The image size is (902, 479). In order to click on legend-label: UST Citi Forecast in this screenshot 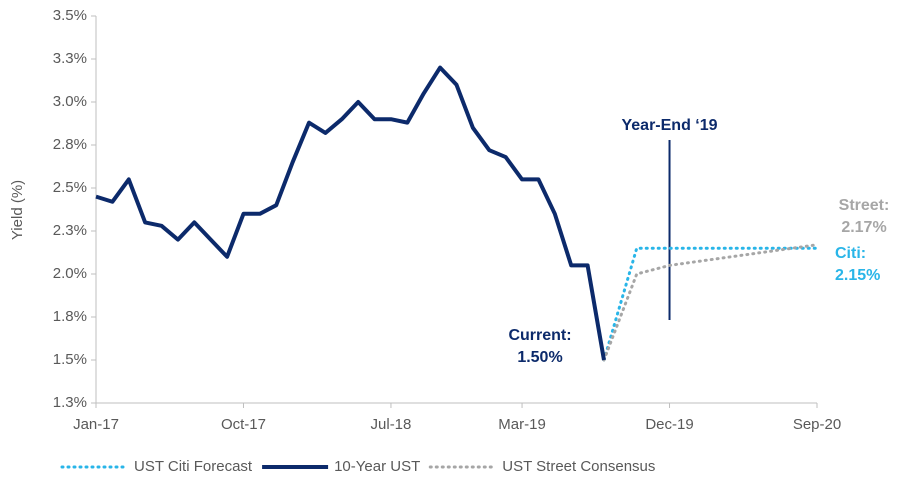, I will do `click(193, 466)`.